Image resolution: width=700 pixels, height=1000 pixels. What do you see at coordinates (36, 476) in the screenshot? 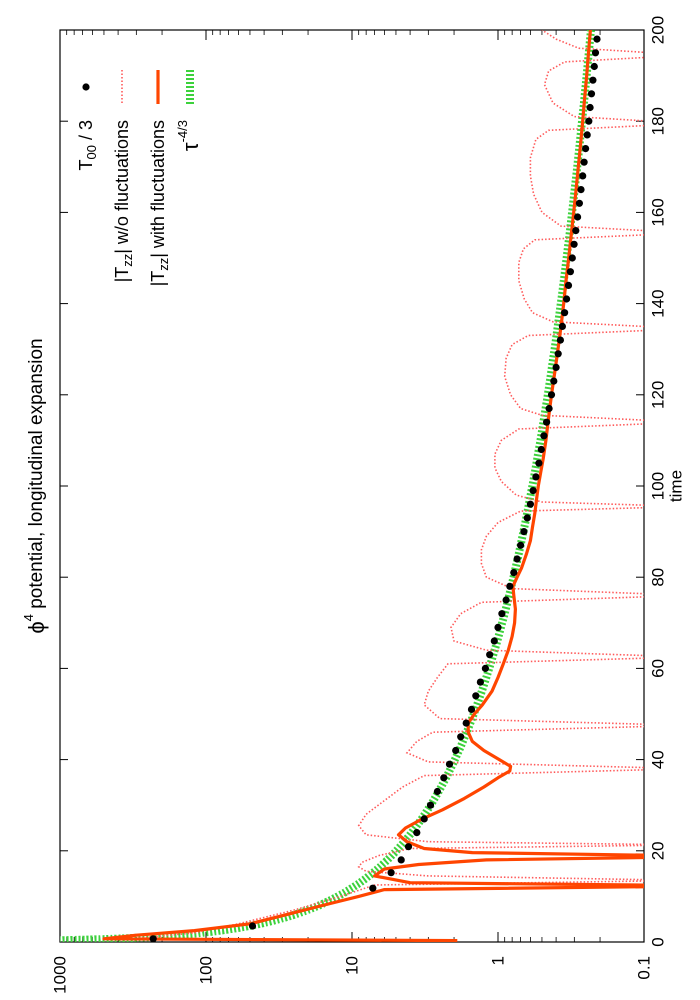
I see `title-text: potential, longitudinal expansion` at bounding box center [36, 476].